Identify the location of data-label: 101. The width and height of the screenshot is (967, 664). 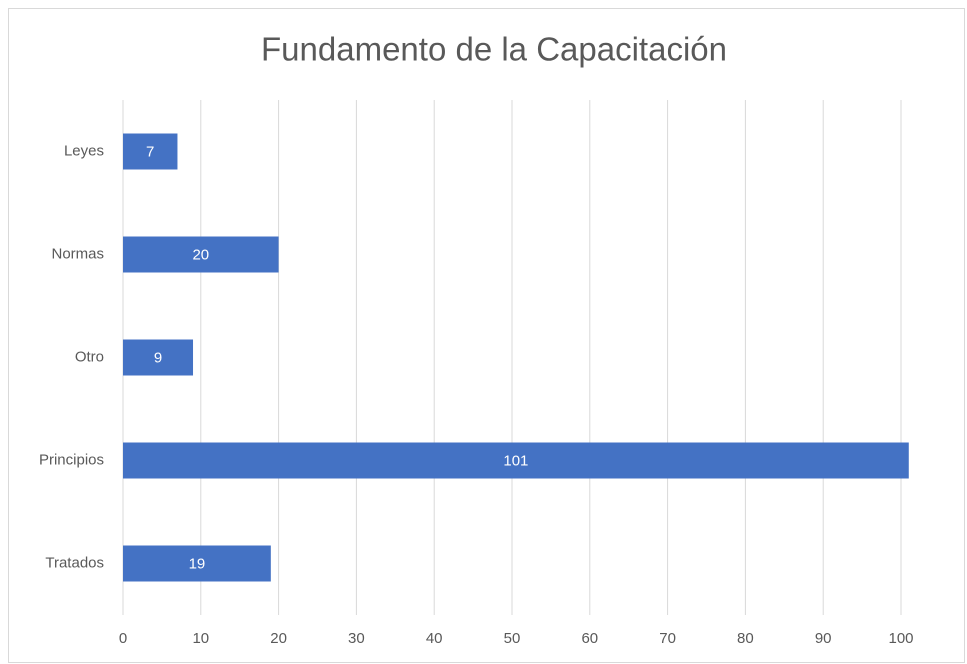
(515, 460).